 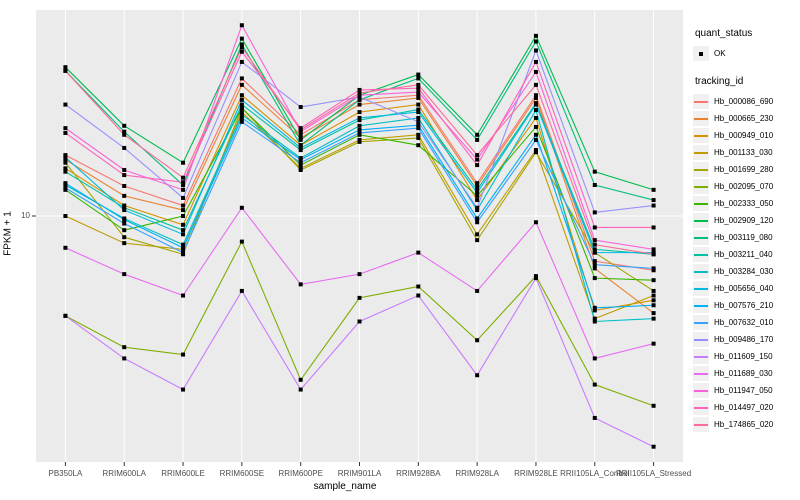 I want to click on legend-item: Hb_002909_120, so click(x=746, y=220).